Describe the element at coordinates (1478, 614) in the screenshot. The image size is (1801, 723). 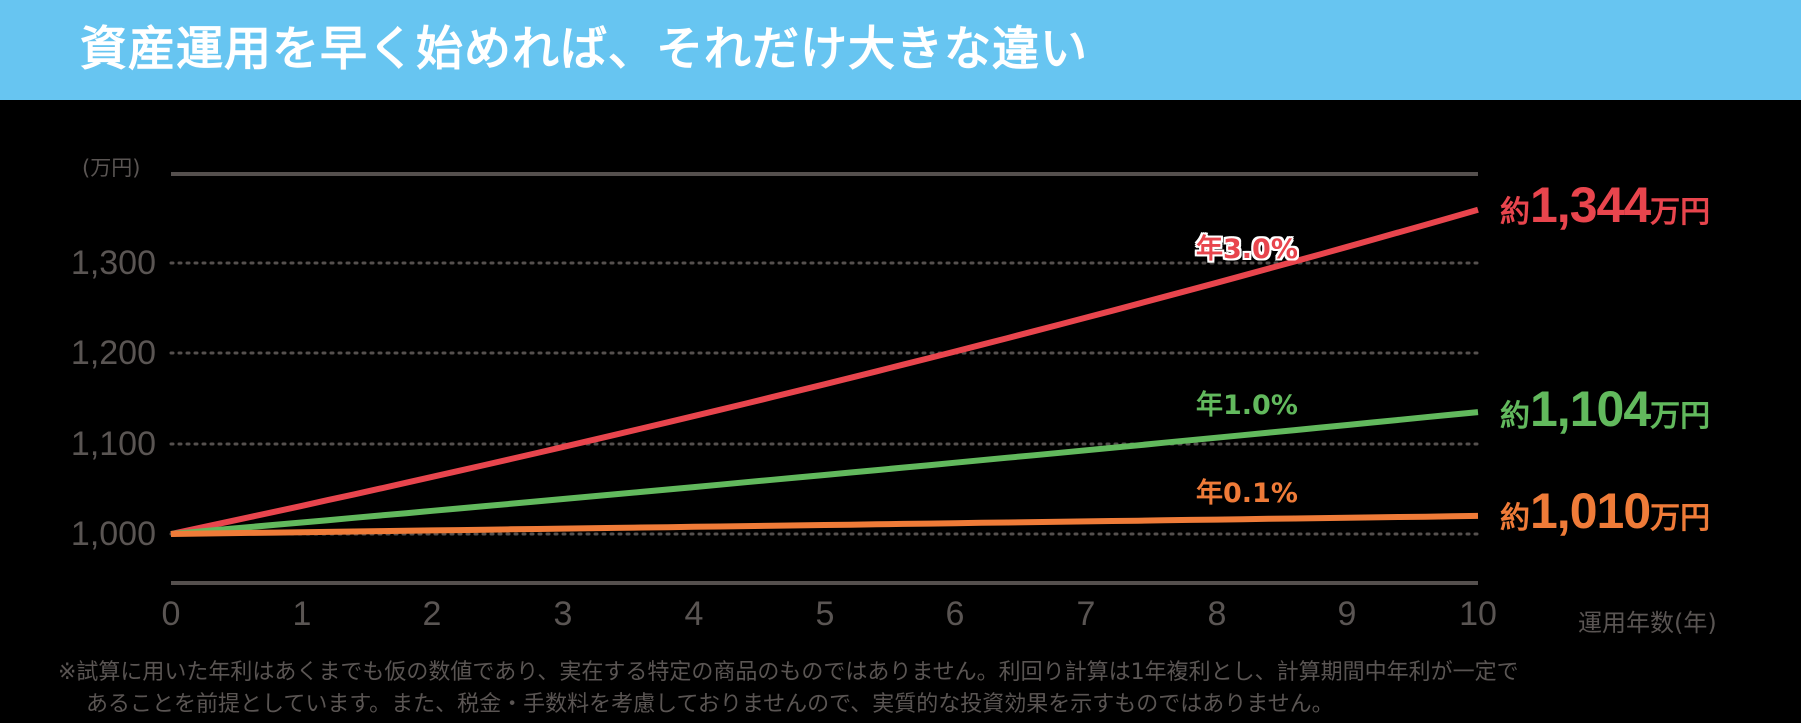
I see `x-tick-10: 10` at that location.